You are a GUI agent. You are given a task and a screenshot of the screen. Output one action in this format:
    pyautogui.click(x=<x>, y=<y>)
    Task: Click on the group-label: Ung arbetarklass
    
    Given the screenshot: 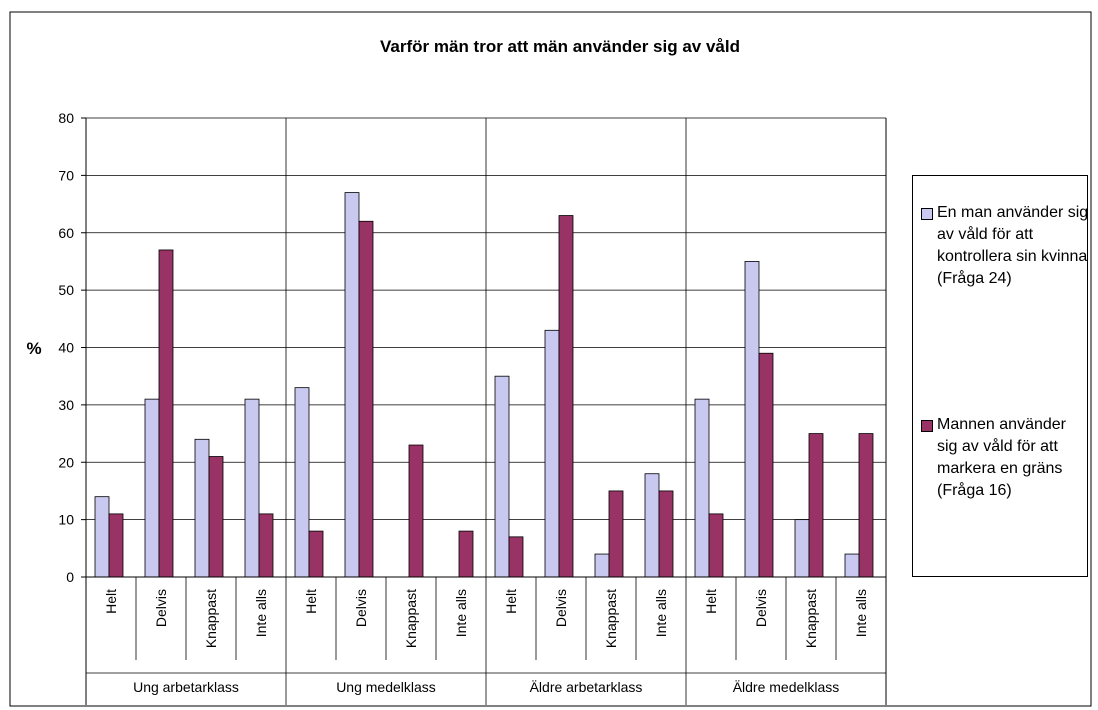 What is the action you would take?
    pyautogui.click(x=186, y=687)
    